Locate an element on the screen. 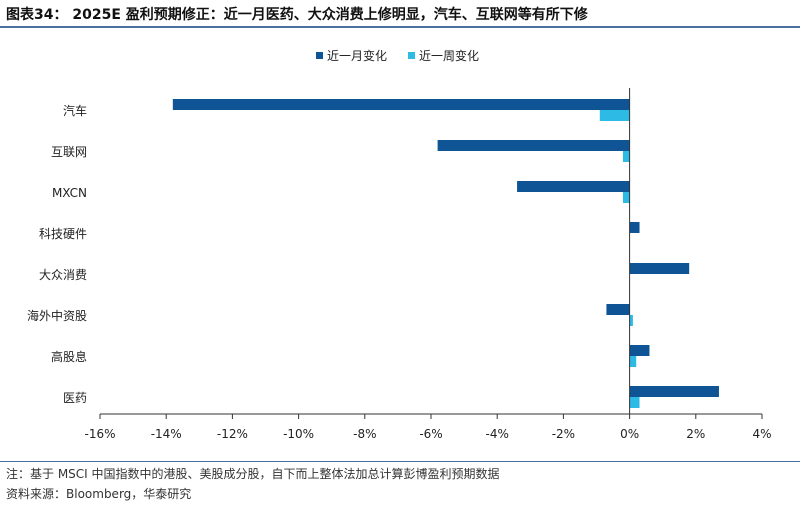  footer-divider is located at coordinates (400, 461).